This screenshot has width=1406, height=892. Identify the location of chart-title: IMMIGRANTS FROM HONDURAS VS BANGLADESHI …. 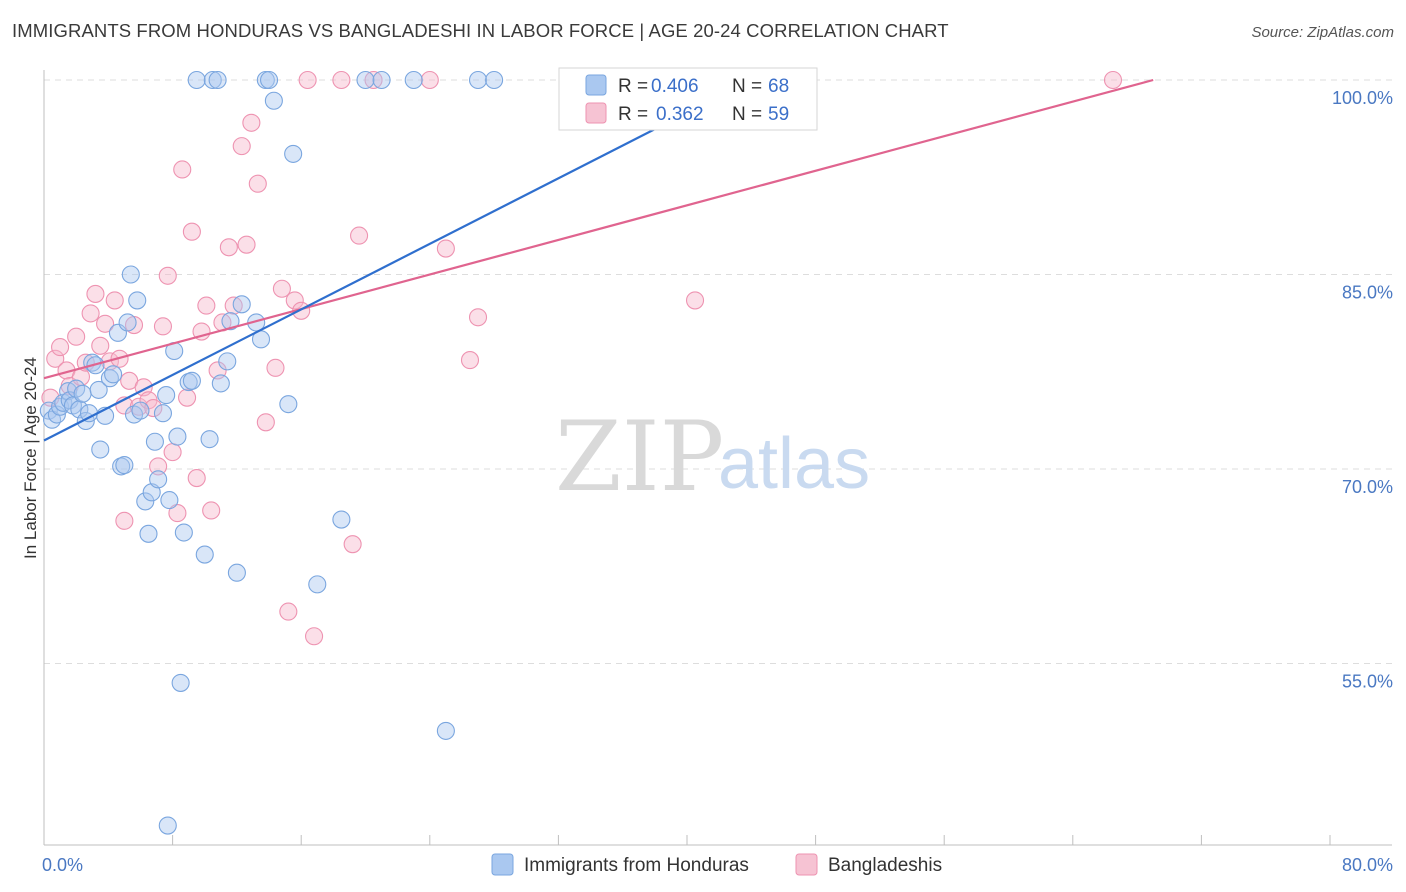
(480, 30).